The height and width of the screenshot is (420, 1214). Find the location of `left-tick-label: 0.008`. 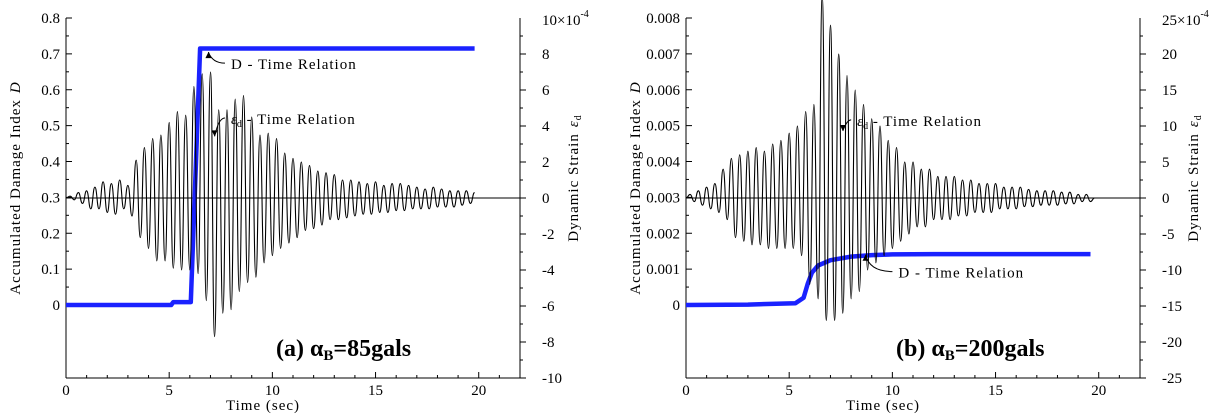

left-tick-label: 0.008 is located at coordinates (663, 19).